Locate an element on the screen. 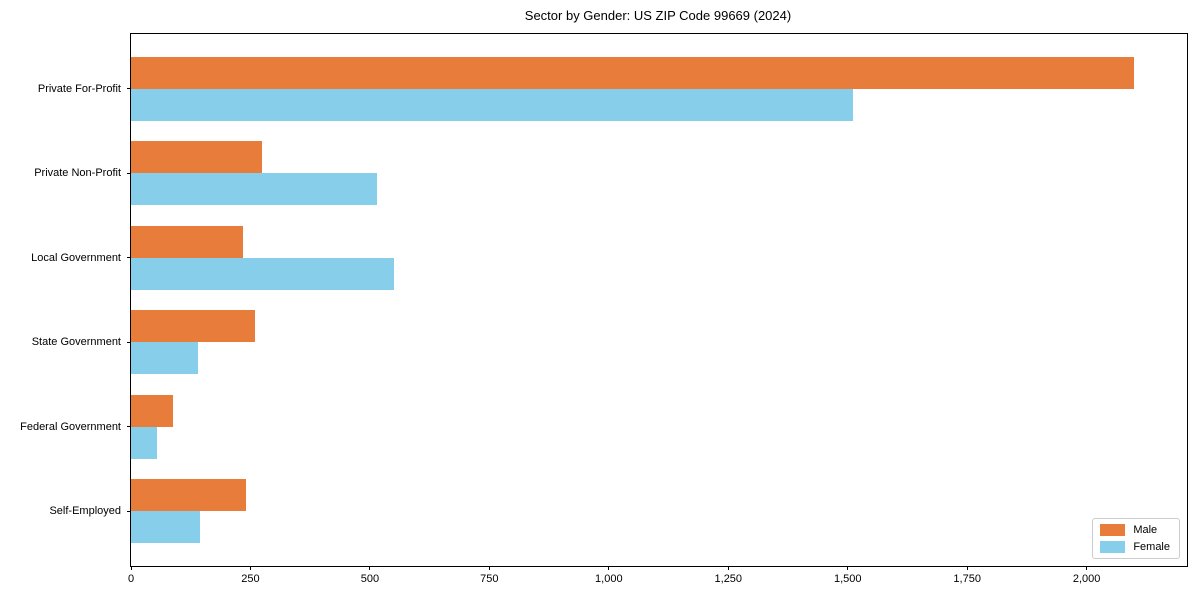 This screenshot has height=600, width=1200. x-tick-label: 1,000 is located at coordinates (609, 579).